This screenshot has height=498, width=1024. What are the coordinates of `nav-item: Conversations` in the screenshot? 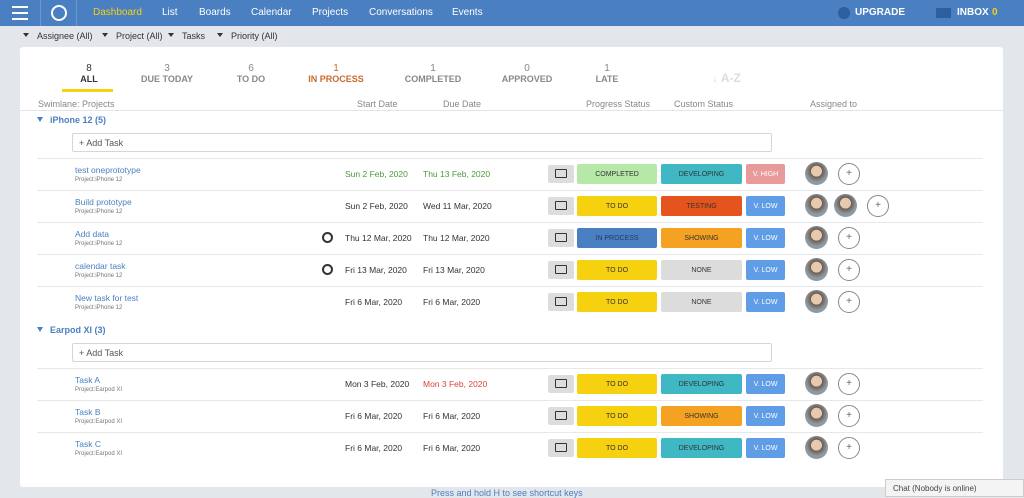 It's located at (401, 12).